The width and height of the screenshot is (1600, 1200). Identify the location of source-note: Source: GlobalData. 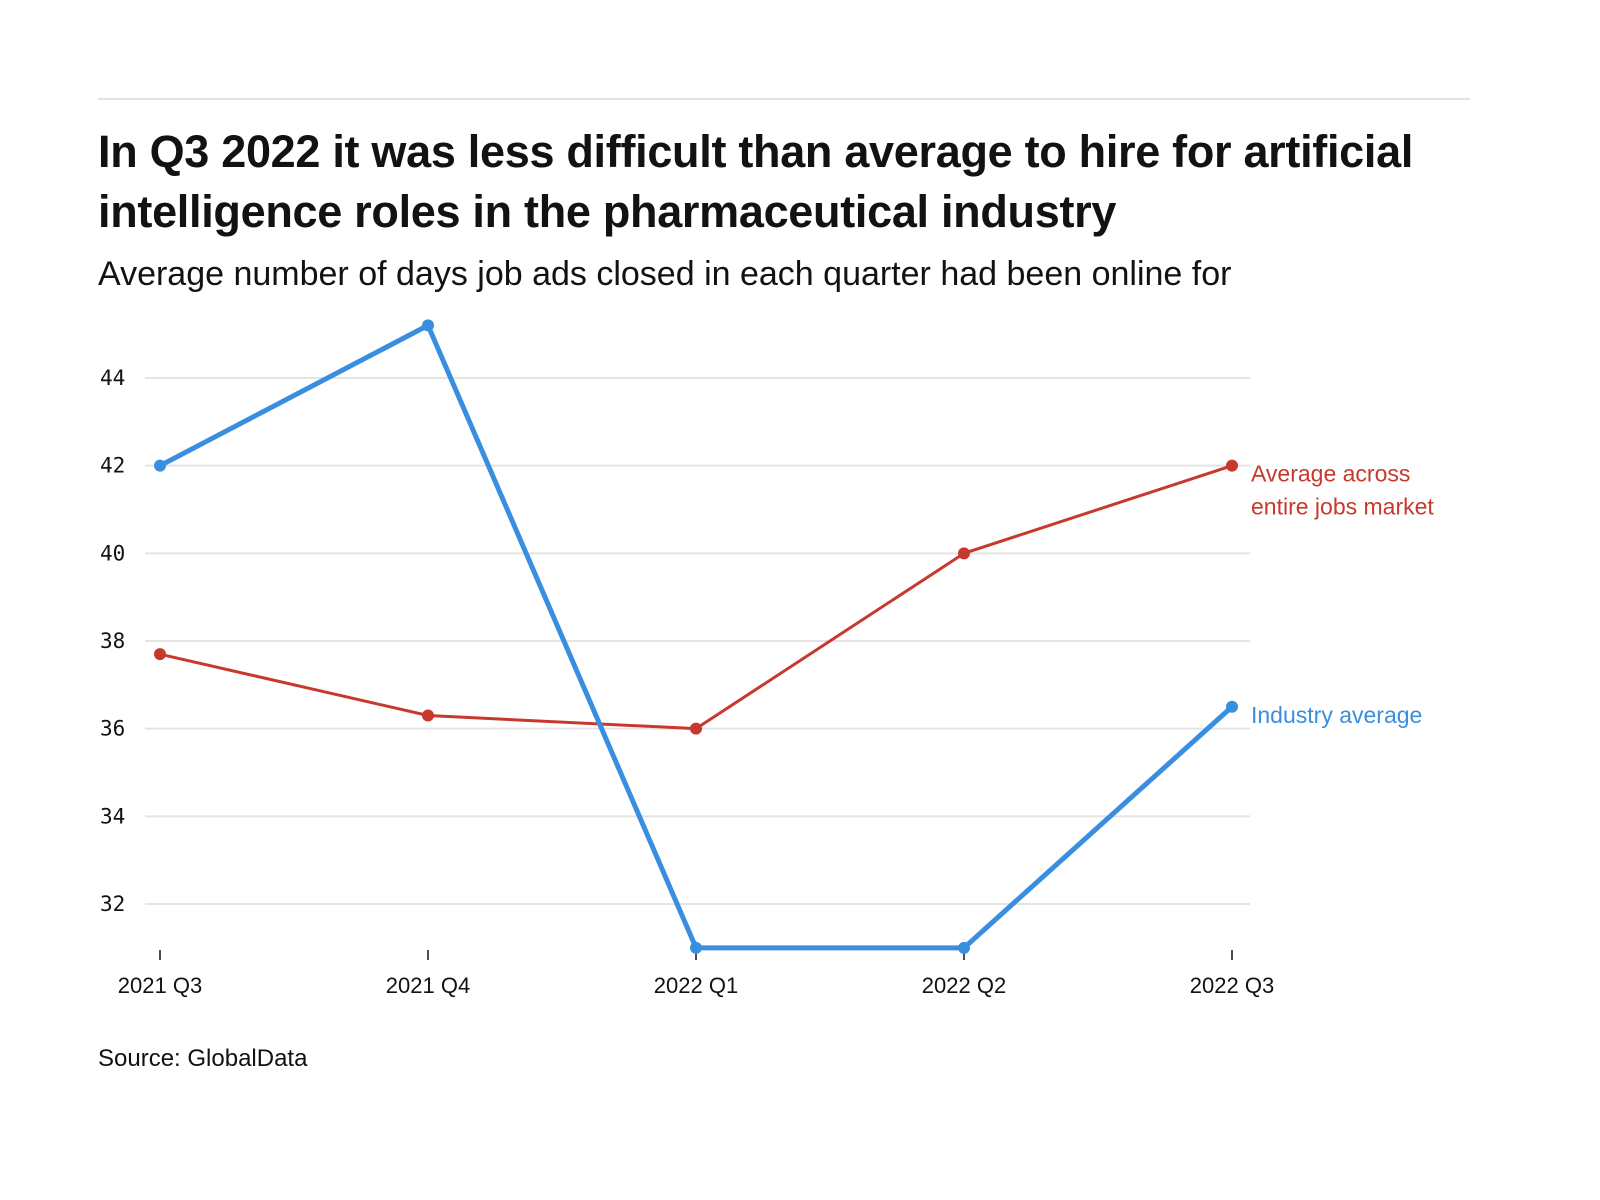
(203, 1058).